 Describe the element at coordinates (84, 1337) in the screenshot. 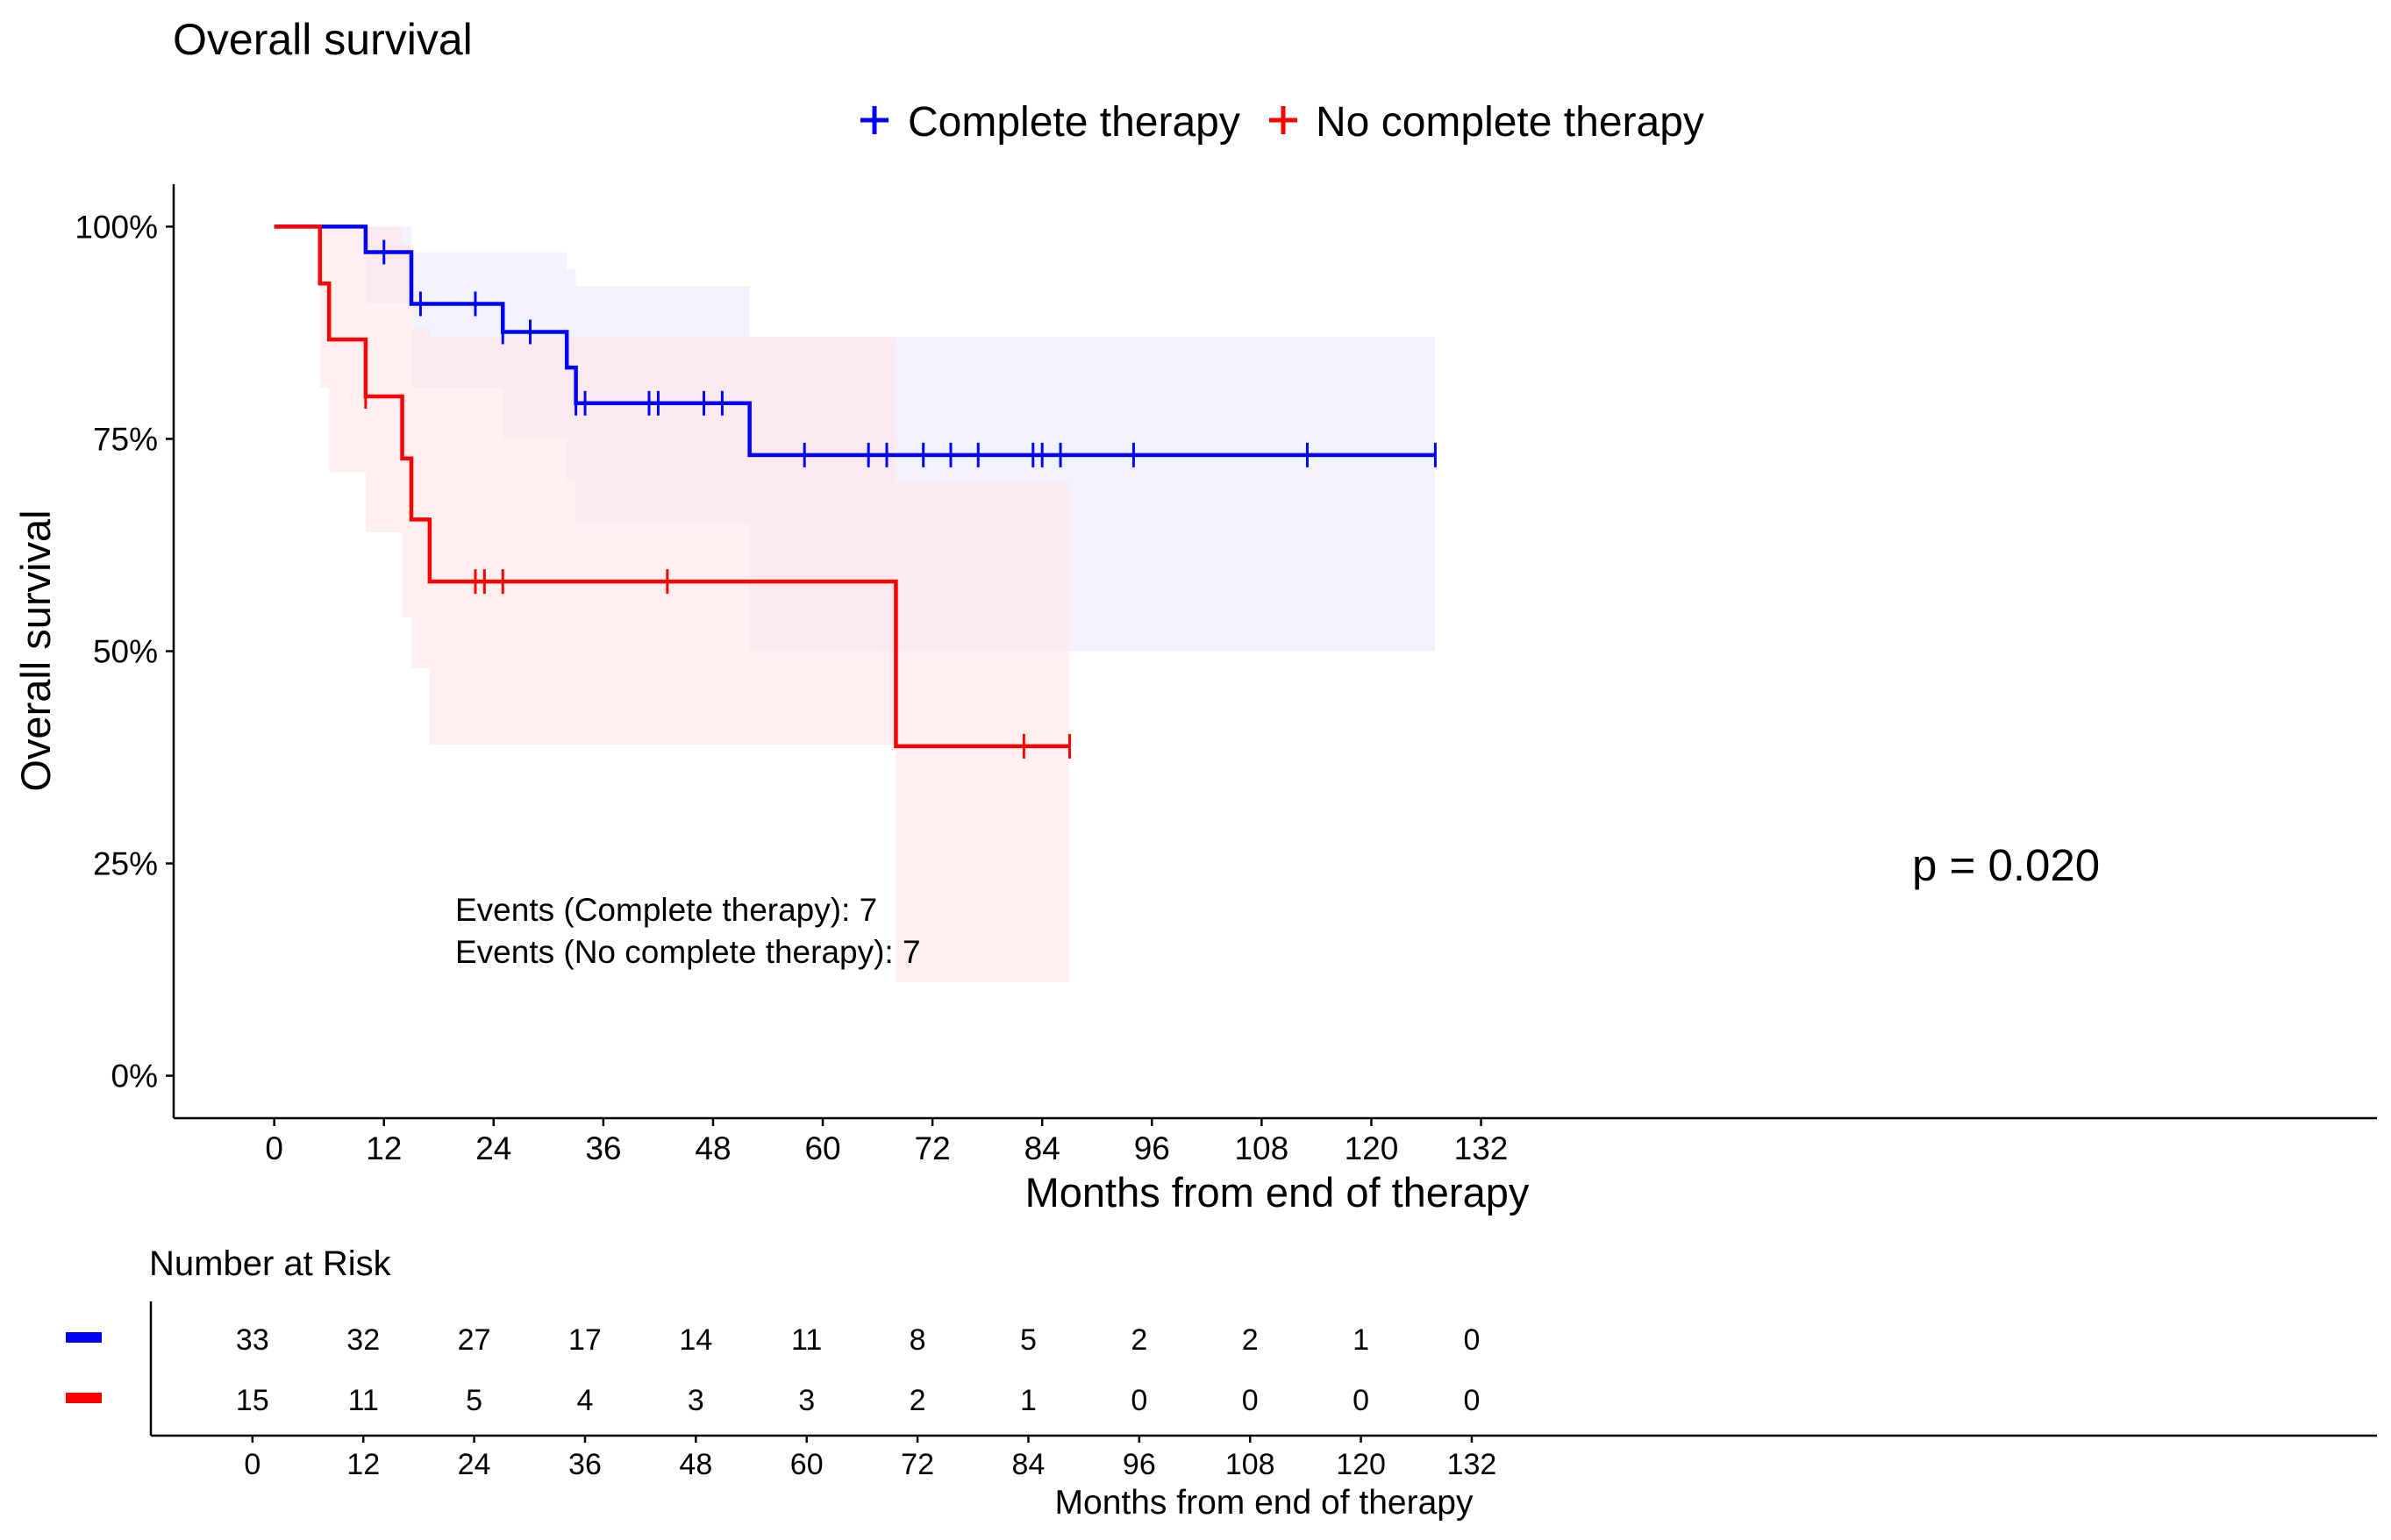

I see `risk-row-marker-complete` at that location.